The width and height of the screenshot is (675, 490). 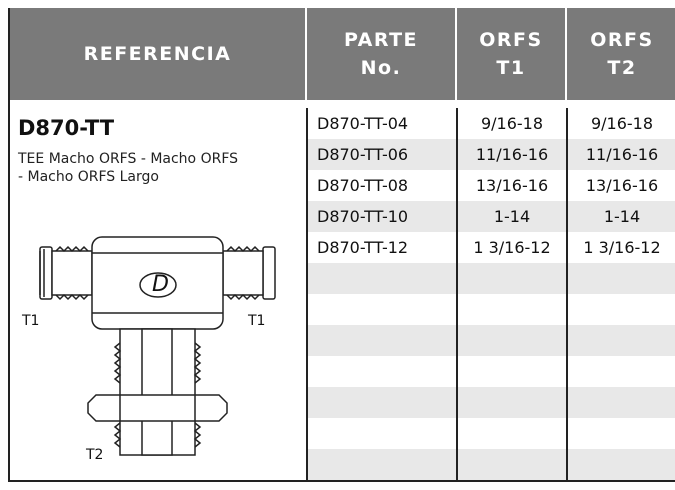 What do you see at coordinates (66, 128) in the screenshot?
I see `product-code: D870-TT` at bounding box center [66, 128].